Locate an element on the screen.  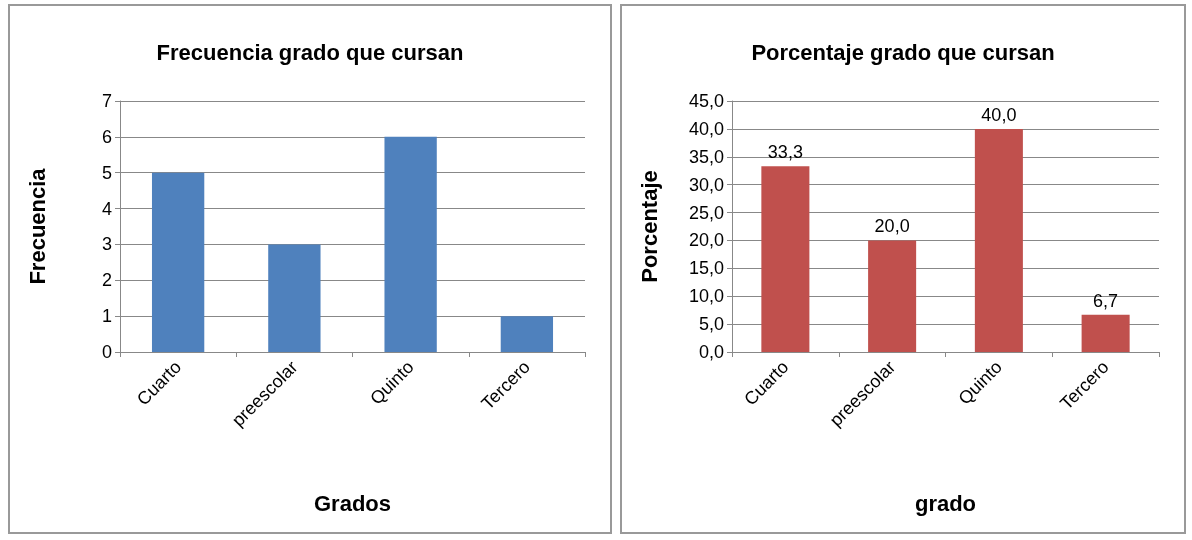
y-tick-label: 30,0 is located at coordinates (706, 184).